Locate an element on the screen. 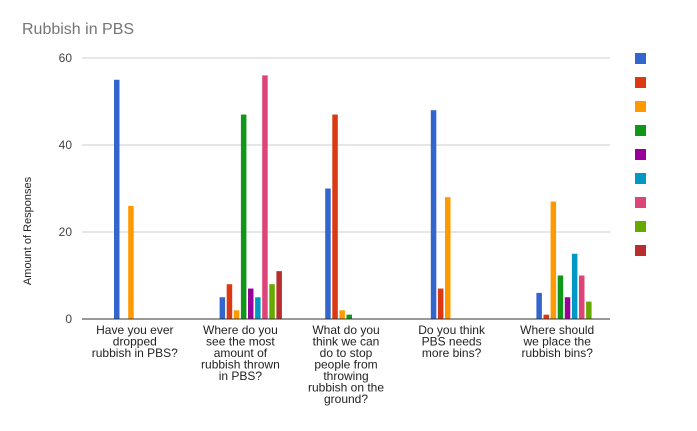 Image resolution: width=697 pixels, height=431 pixels. y-tick-label: 60 is located at coordinates (66, 58).